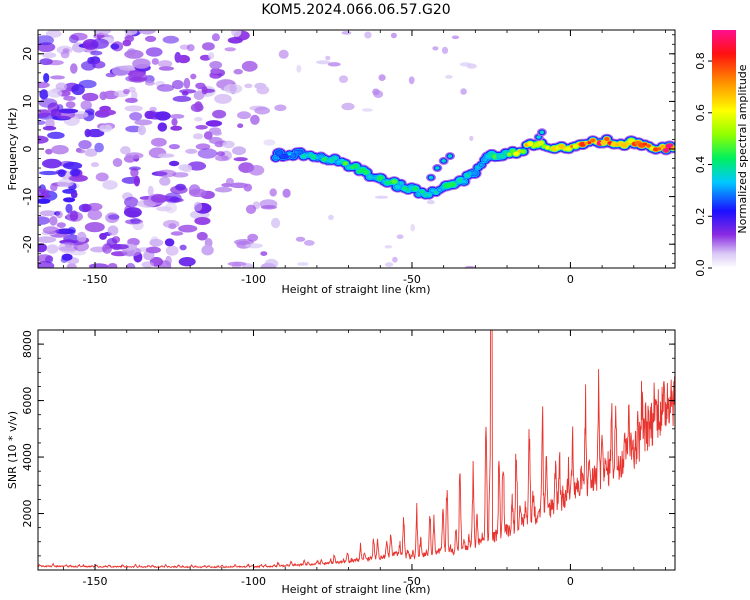 This screenshot has width=750, height=600. Describe the element at coordinates (27, 54) in the screenshot. I see `spectrogram-y-tick-label: 20` at that location.